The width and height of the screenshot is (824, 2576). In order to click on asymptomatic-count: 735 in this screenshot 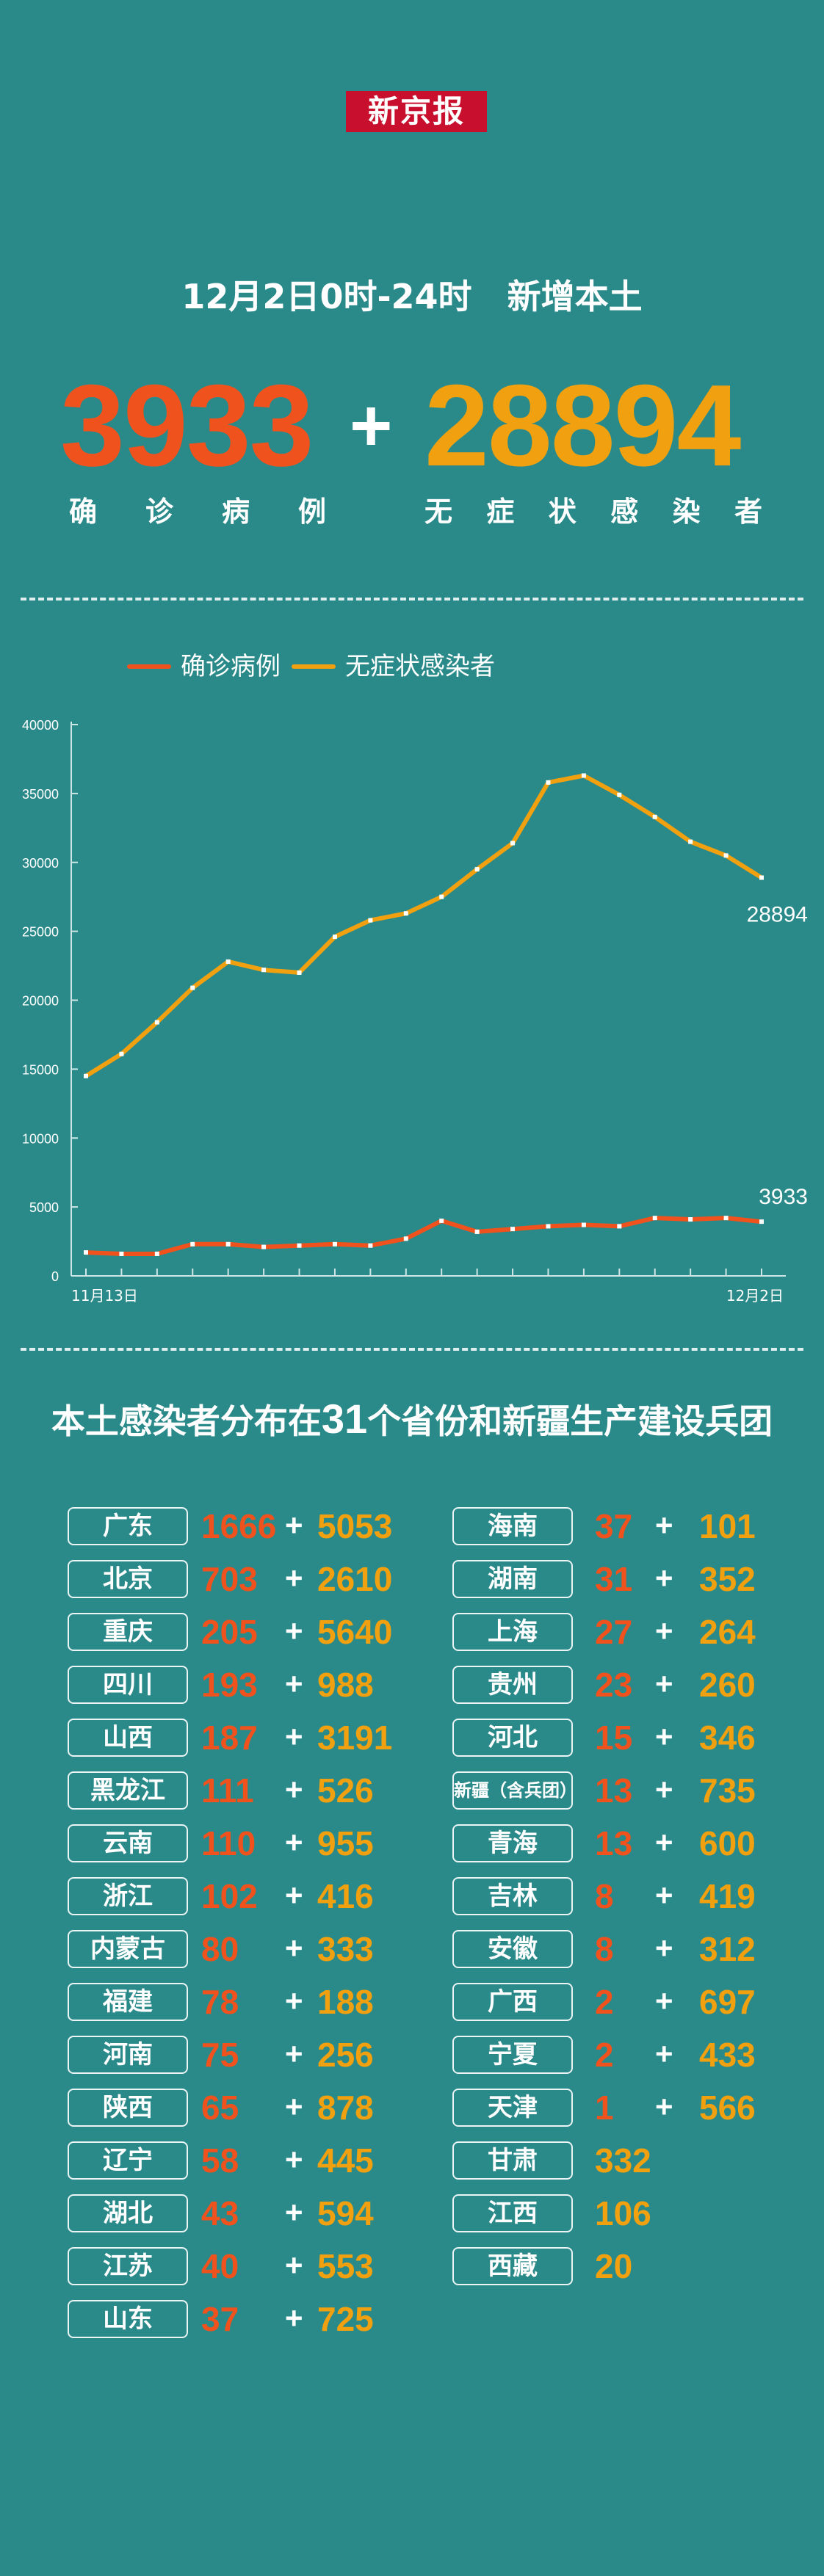, I will do `click(727, 1790)`.